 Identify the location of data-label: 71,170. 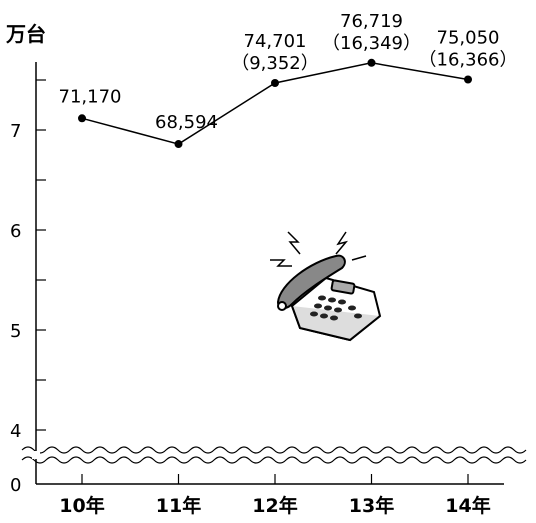
(90, 96).